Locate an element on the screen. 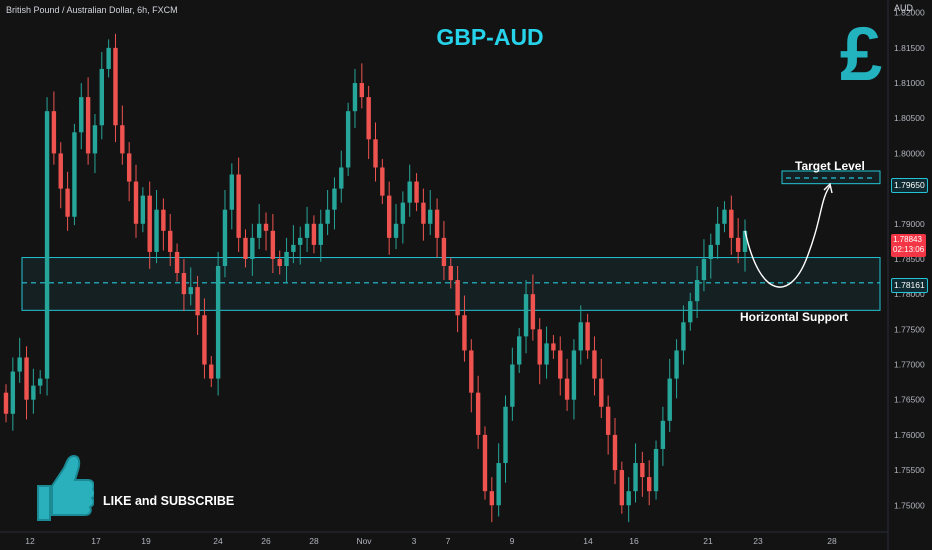  x-tick-label: 26 is located at coordinates (266, 541).